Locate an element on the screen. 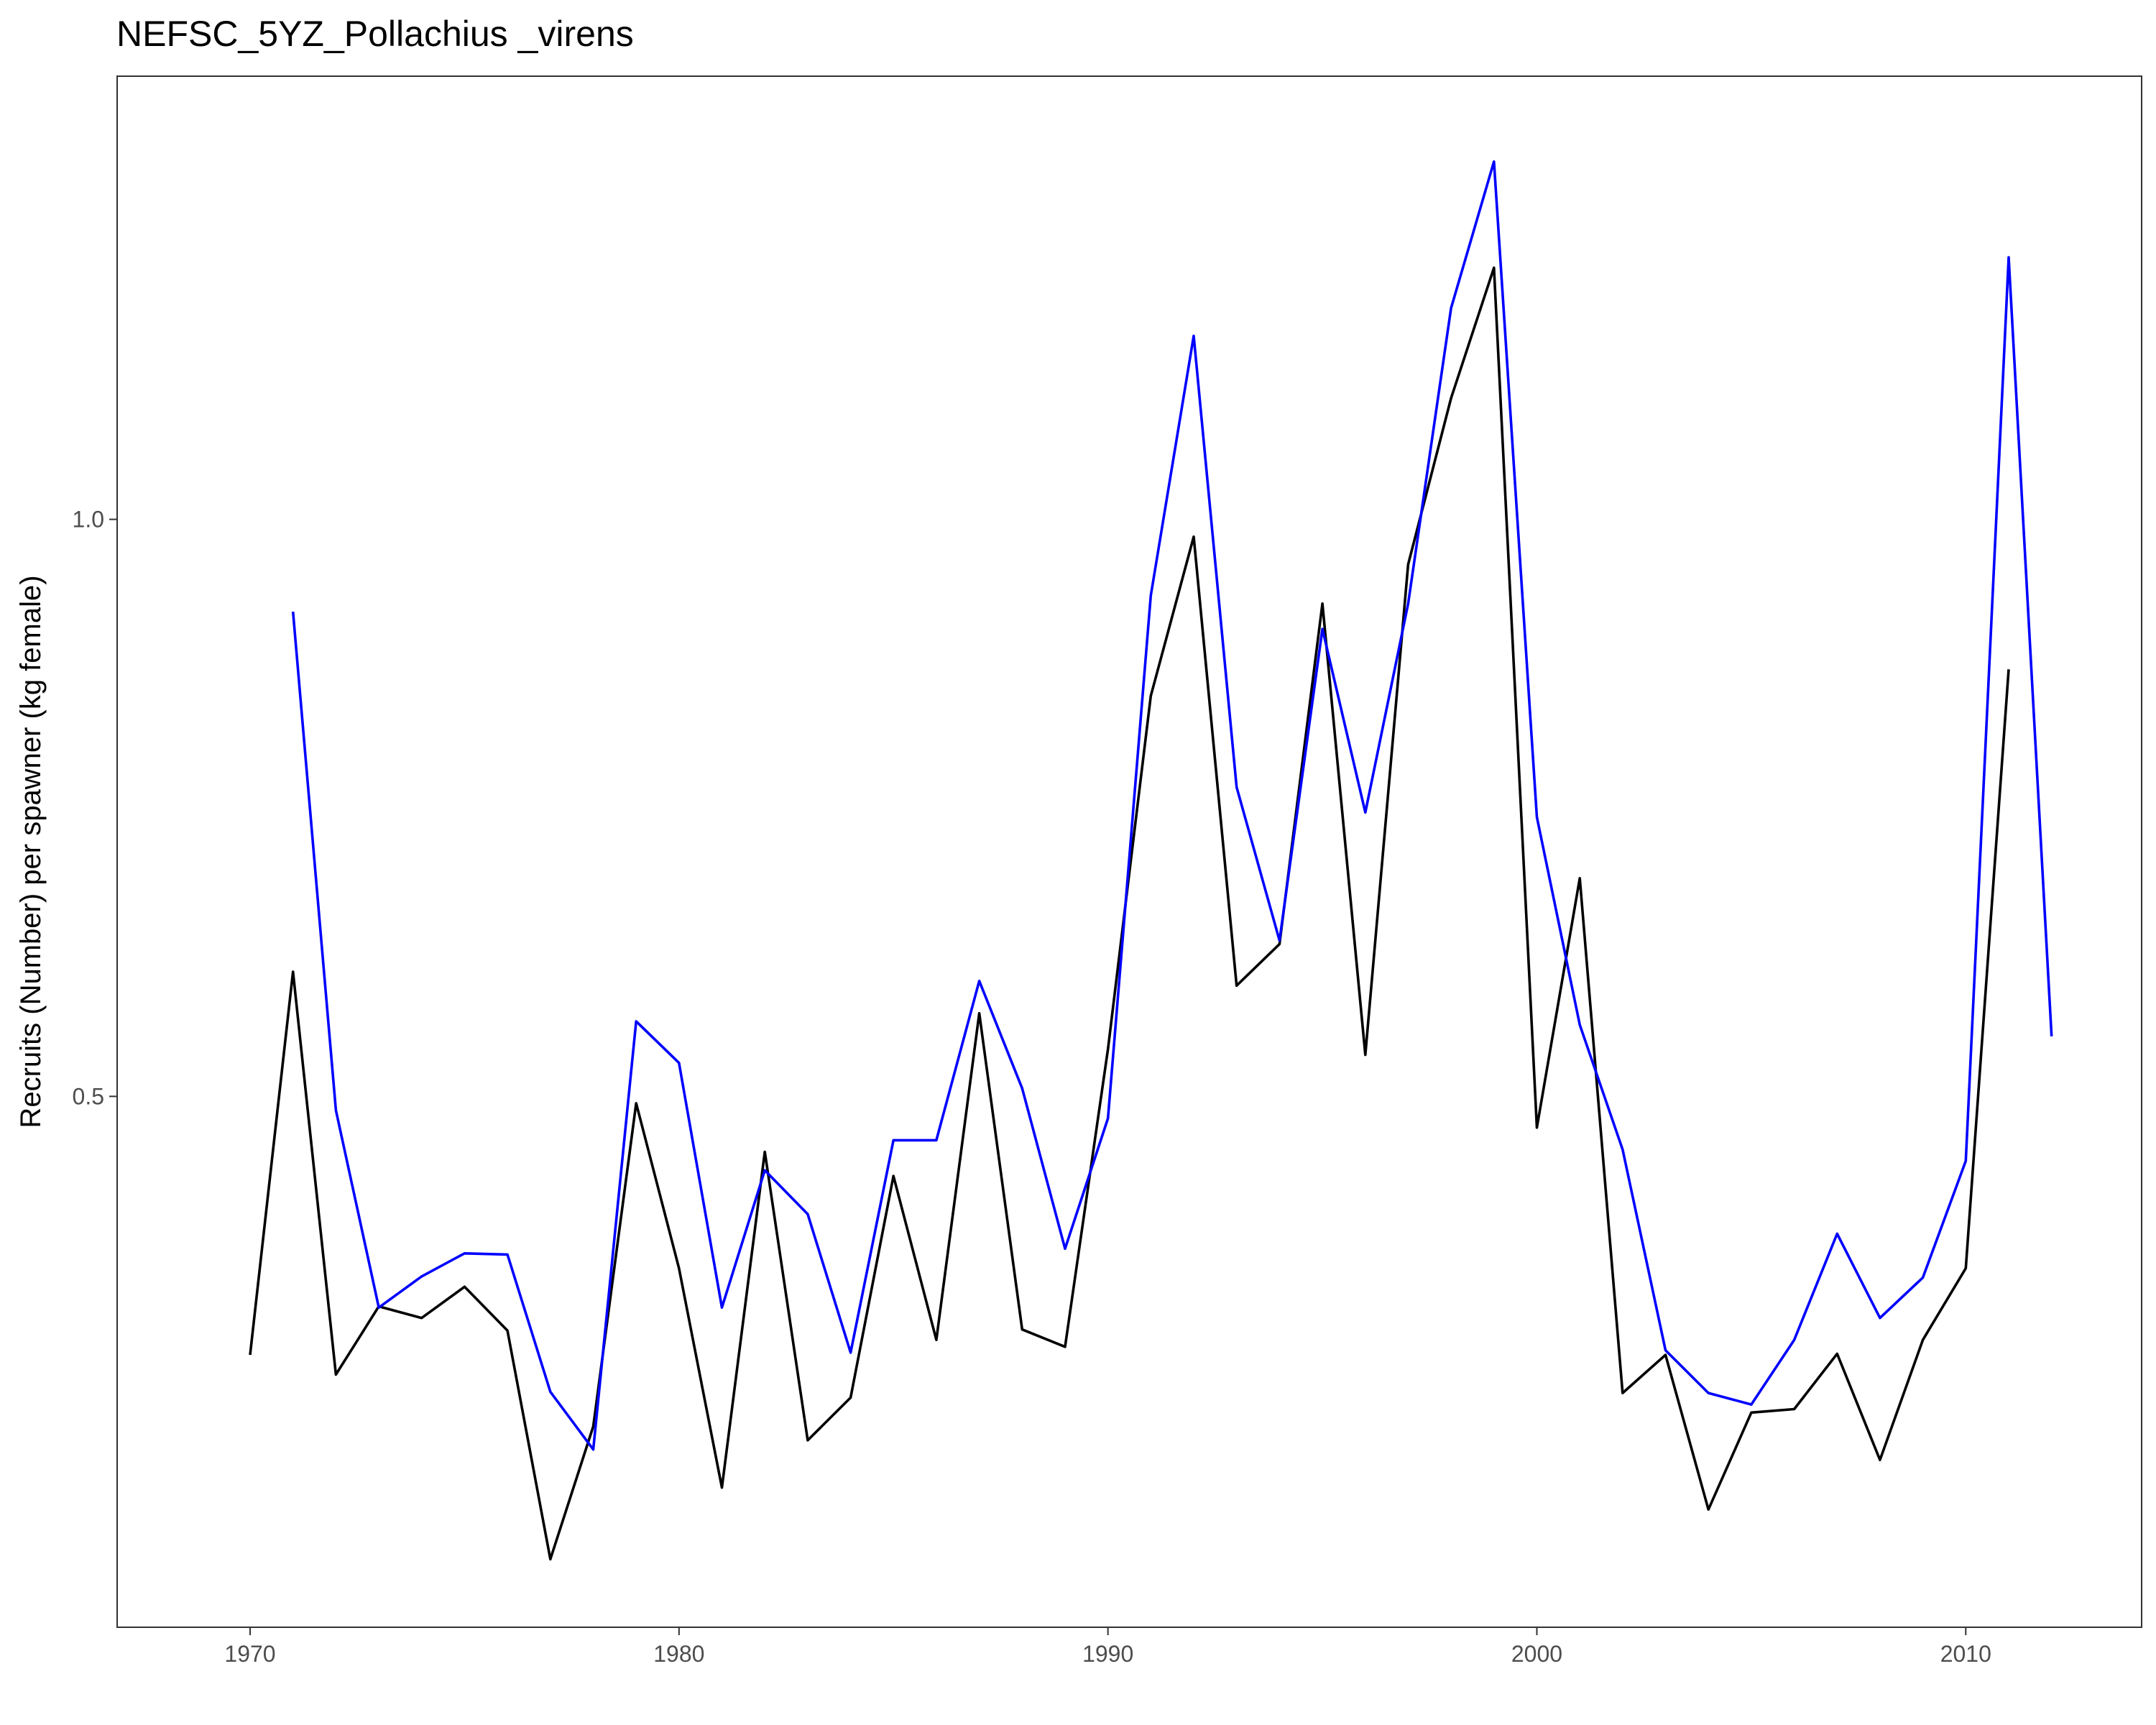  x-tick-label: 2000 is located at coordinates (1537, 1654).